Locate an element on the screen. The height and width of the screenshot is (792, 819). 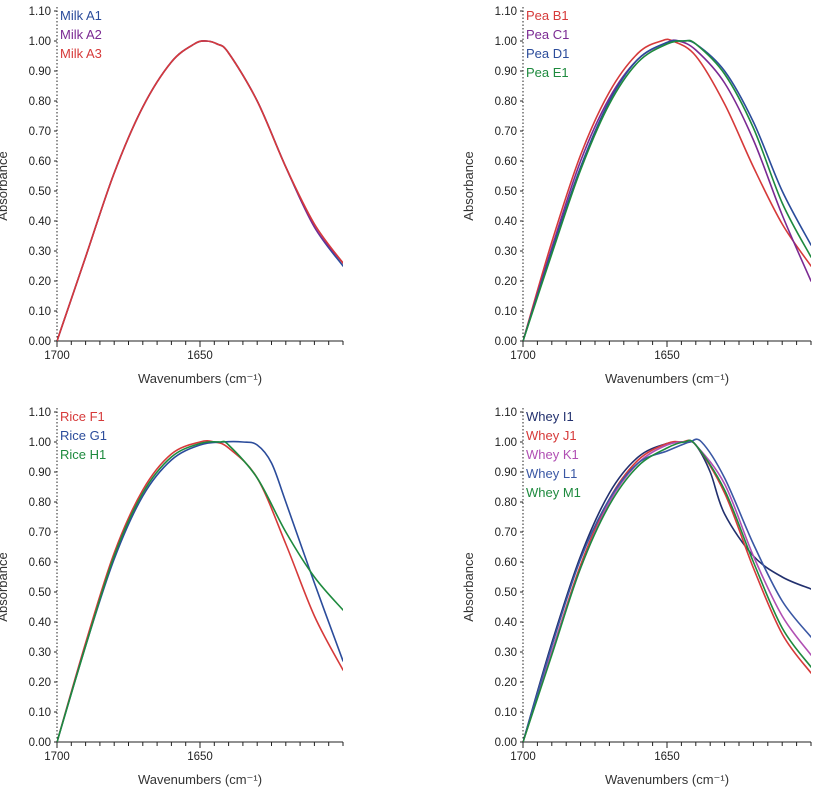
series-line-milk-a1 is located at coordinates (200, 190).